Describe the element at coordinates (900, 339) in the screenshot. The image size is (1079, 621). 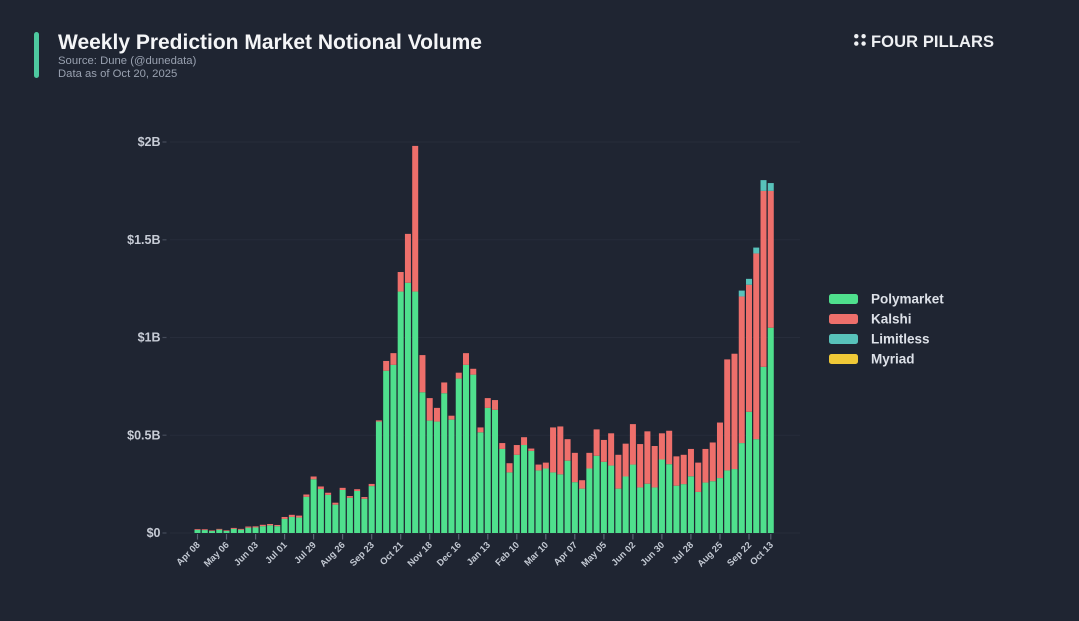
I see `svg-text: Limitless` at that location.